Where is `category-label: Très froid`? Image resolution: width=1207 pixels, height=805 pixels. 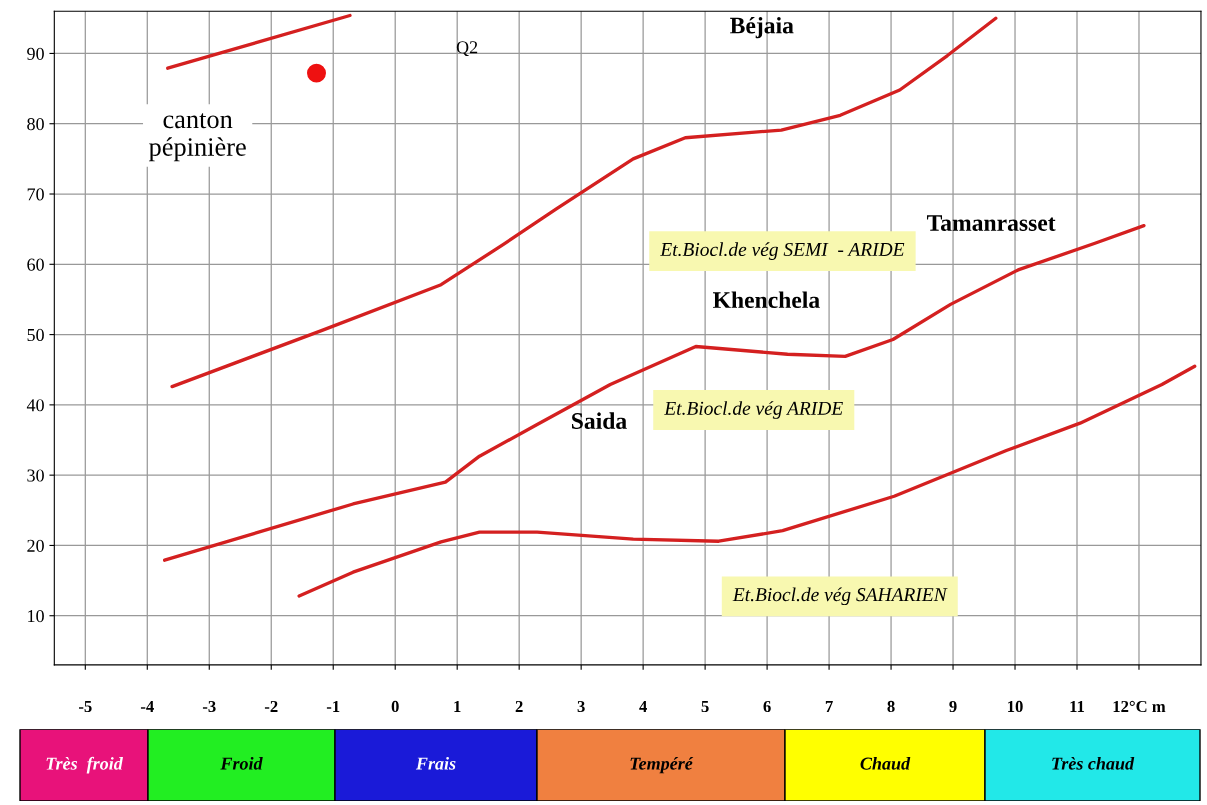 category-label: Très froid is located at coordinates (84, 765).